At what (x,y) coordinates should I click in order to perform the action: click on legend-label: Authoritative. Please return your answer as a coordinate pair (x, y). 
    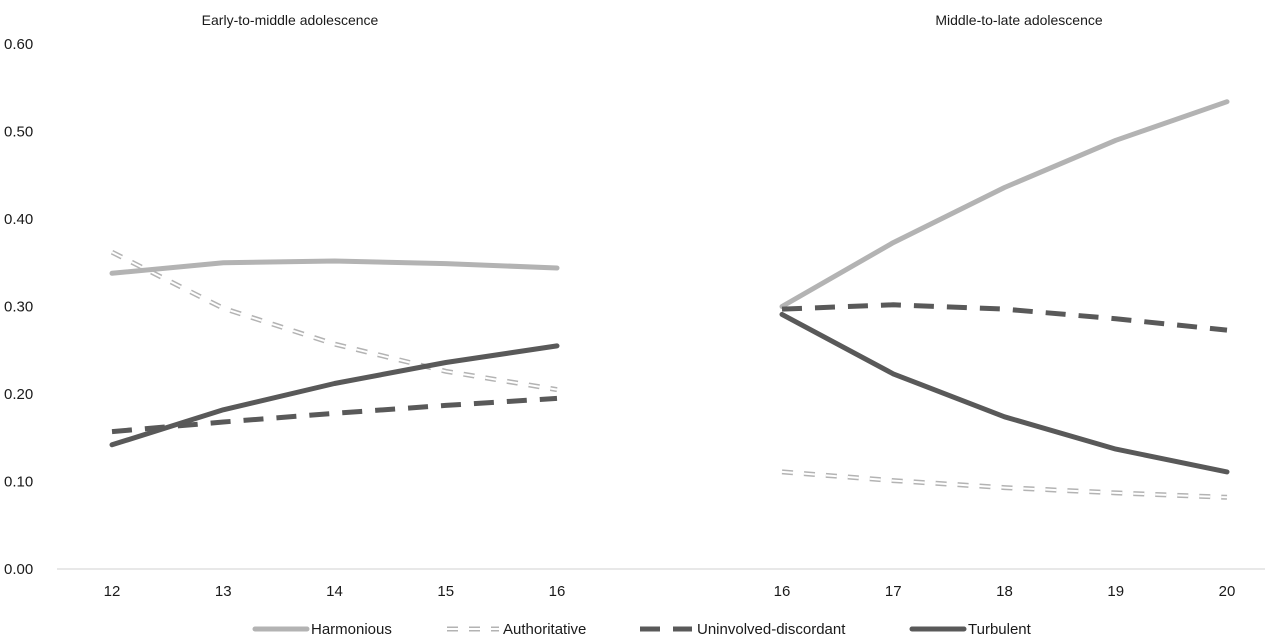
    Looking at the image, I should click on (544, 629).